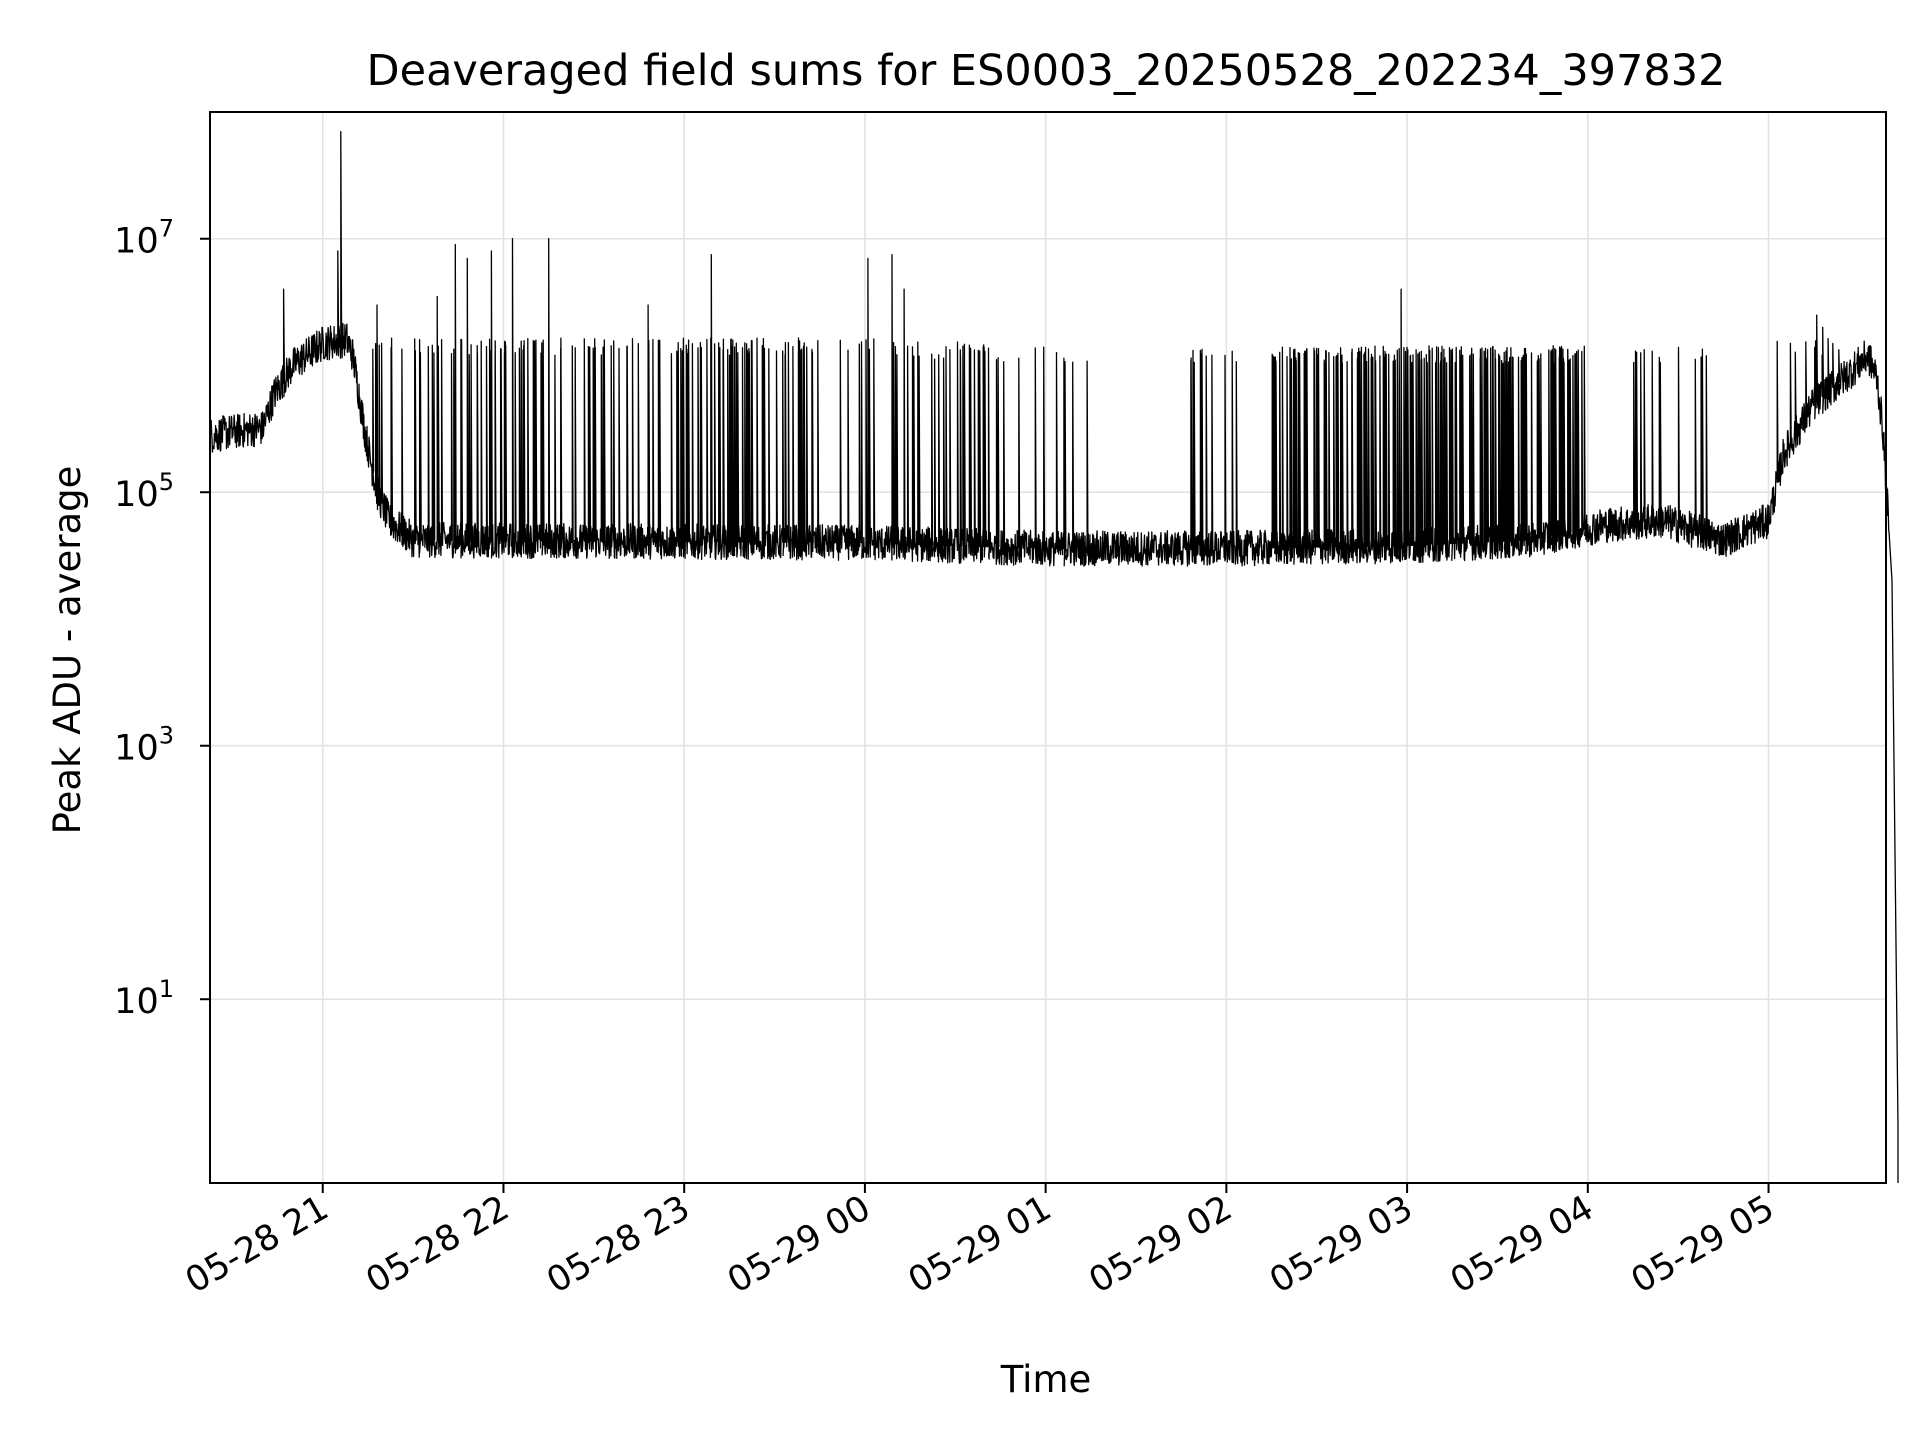 The image size is (1920, 1440). Describe the element at coordinates (166, 989) in the screenshot. I see `y-tick-exponent: 1` at that location.